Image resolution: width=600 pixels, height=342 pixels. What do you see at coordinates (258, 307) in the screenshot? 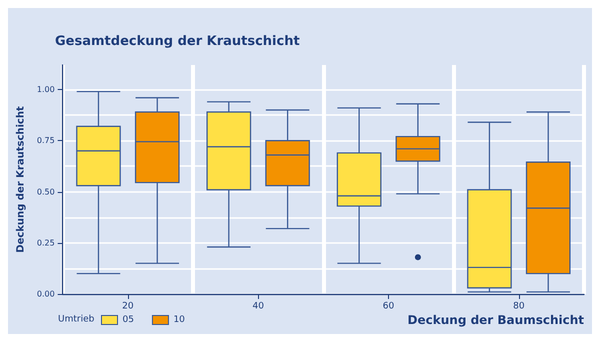
I see `x-tick-label: 40` at bounding box center [258, 307].